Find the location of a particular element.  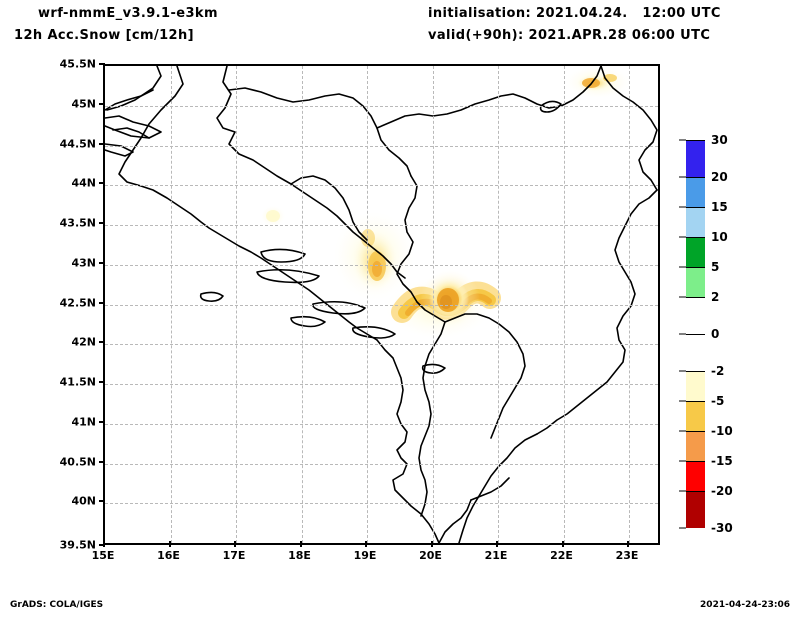

y-tick-label: 45N is located at coordinates (83, 104).